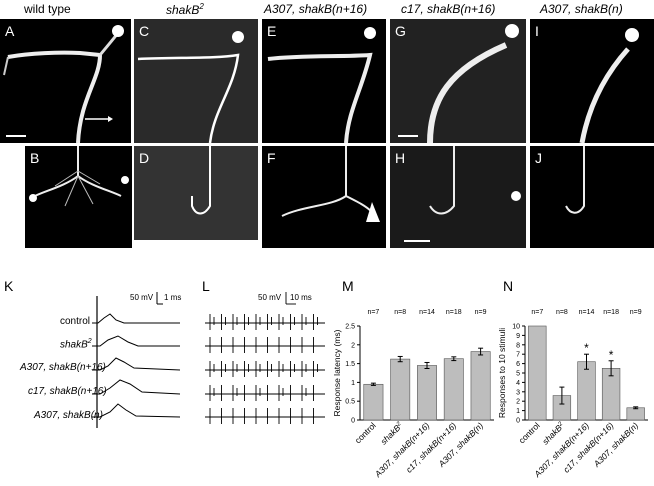 The height and width of the screenshot is (486, 654). I want to click on y-tick-label: 8, so click(518, 345).